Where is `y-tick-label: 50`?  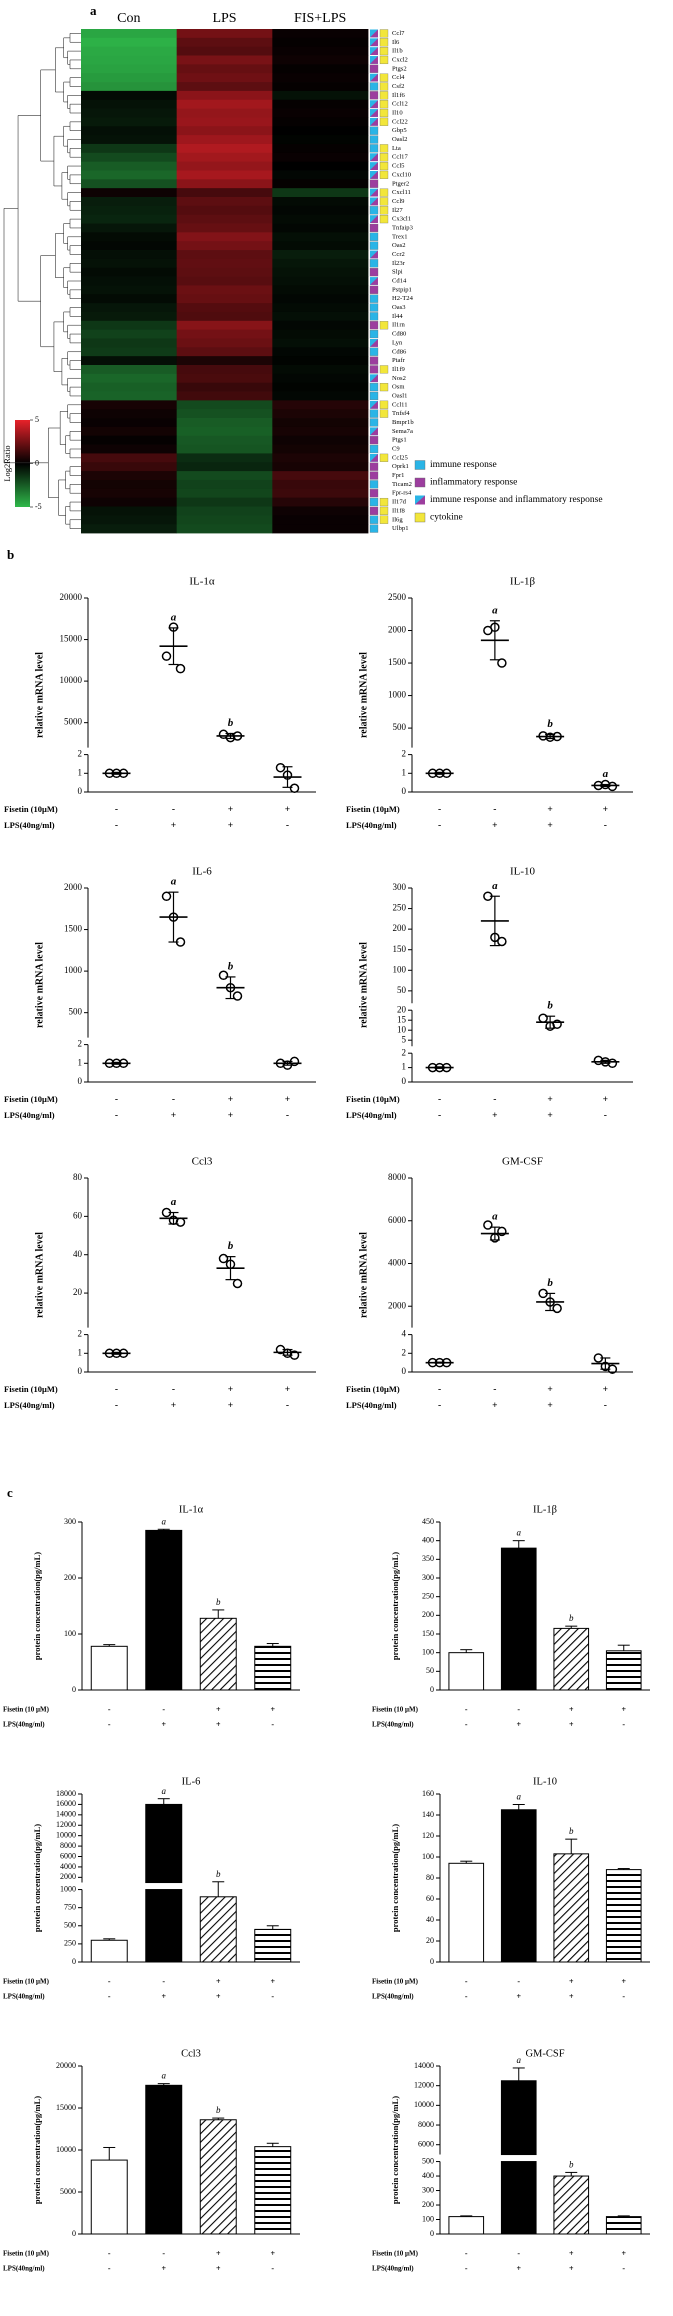
y-tick-label: 50 is located at coordinates (402, 990).